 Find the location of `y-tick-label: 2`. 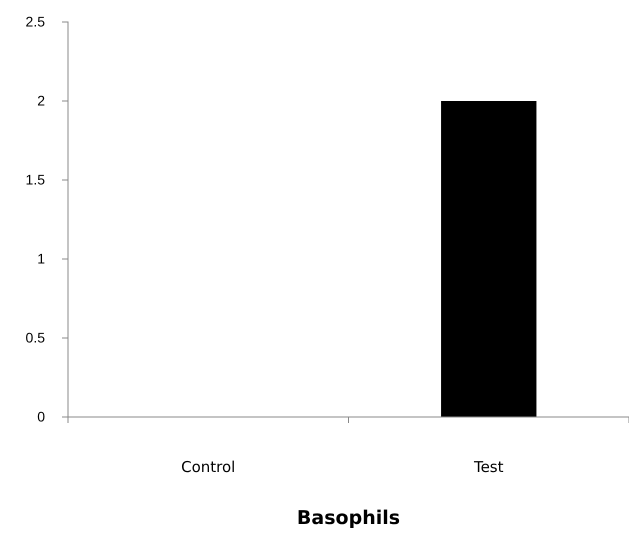

y-tick-label: 2 is located at coordinates (41, 100).